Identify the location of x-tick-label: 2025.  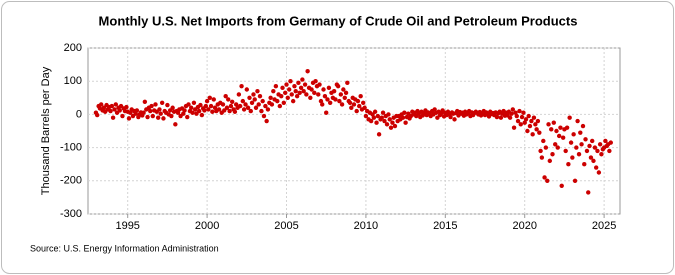
(604, 226).